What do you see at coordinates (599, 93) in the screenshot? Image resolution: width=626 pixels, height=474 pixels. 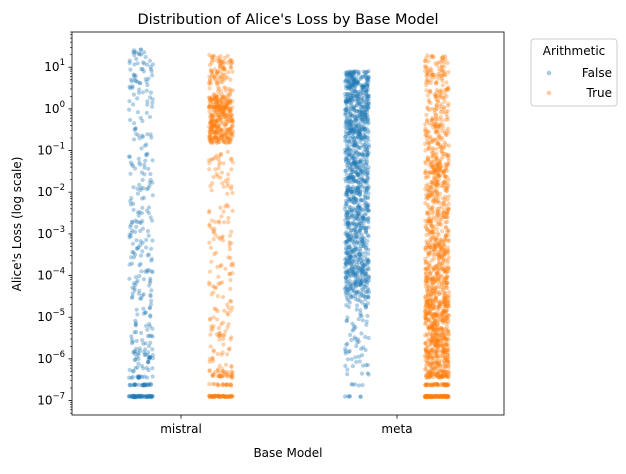 I see `legend-label-true: True` at bounding box center [599, 93].